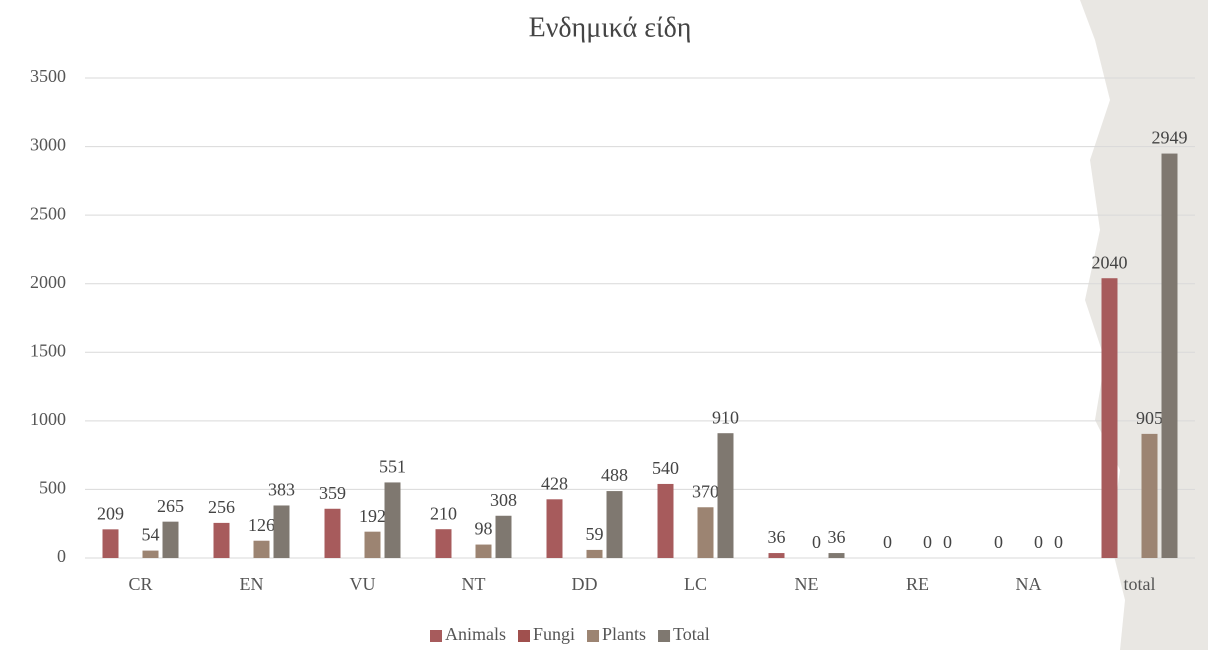 The width and height of the screenshot is (1208, 650). What do you see at coordinates (610, 27) in the screenshot?
I see `chart-title: Ενδημικά είδη` at bounding box center [610, 27].